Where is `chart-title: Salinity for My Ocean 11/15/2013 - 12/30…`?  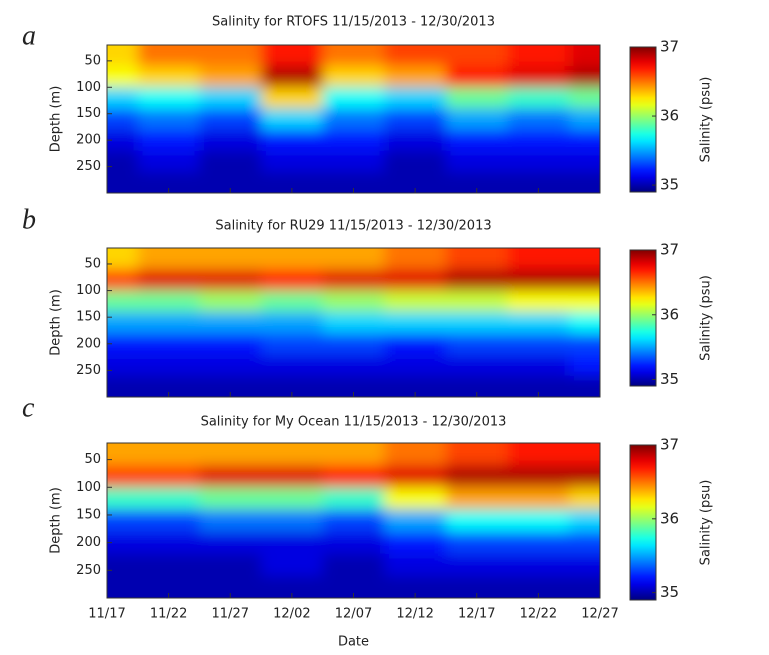 chart-title: Salinity for My Ocean 11/15/2013 - 12/30… is located at coordinates (354, 422).